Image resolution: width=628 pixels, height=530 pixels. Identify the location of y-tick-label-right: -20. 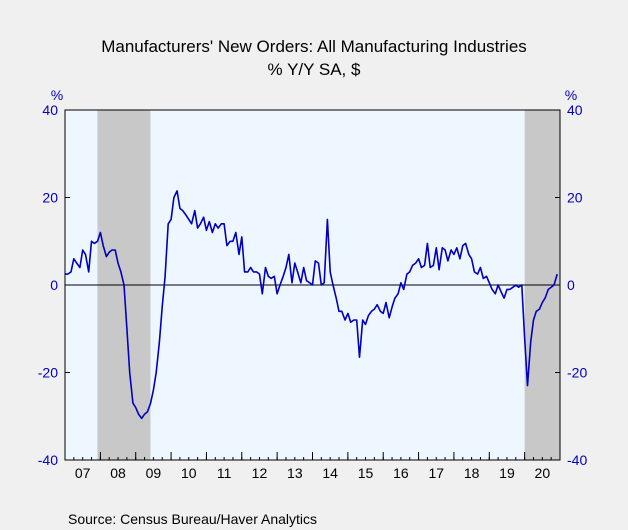
(577, 373).